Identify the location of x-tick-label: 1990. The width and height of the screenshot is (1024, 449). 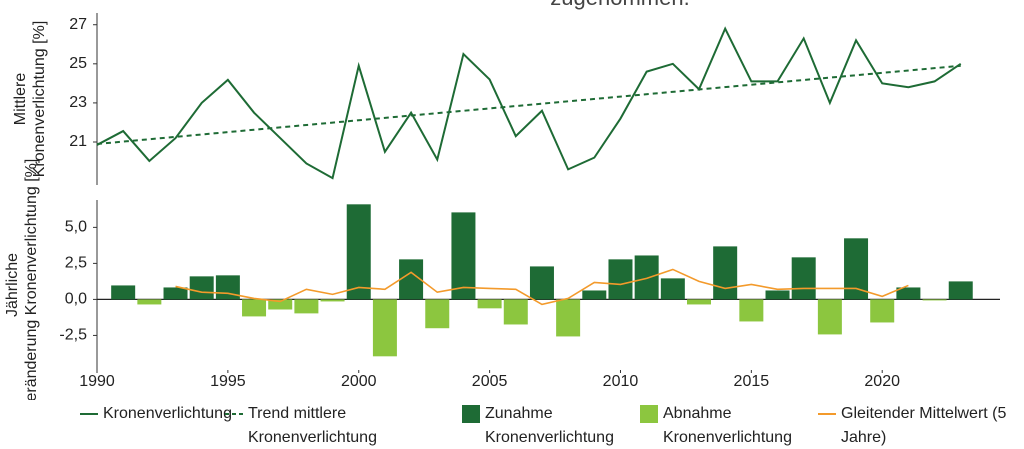
(97, 381).